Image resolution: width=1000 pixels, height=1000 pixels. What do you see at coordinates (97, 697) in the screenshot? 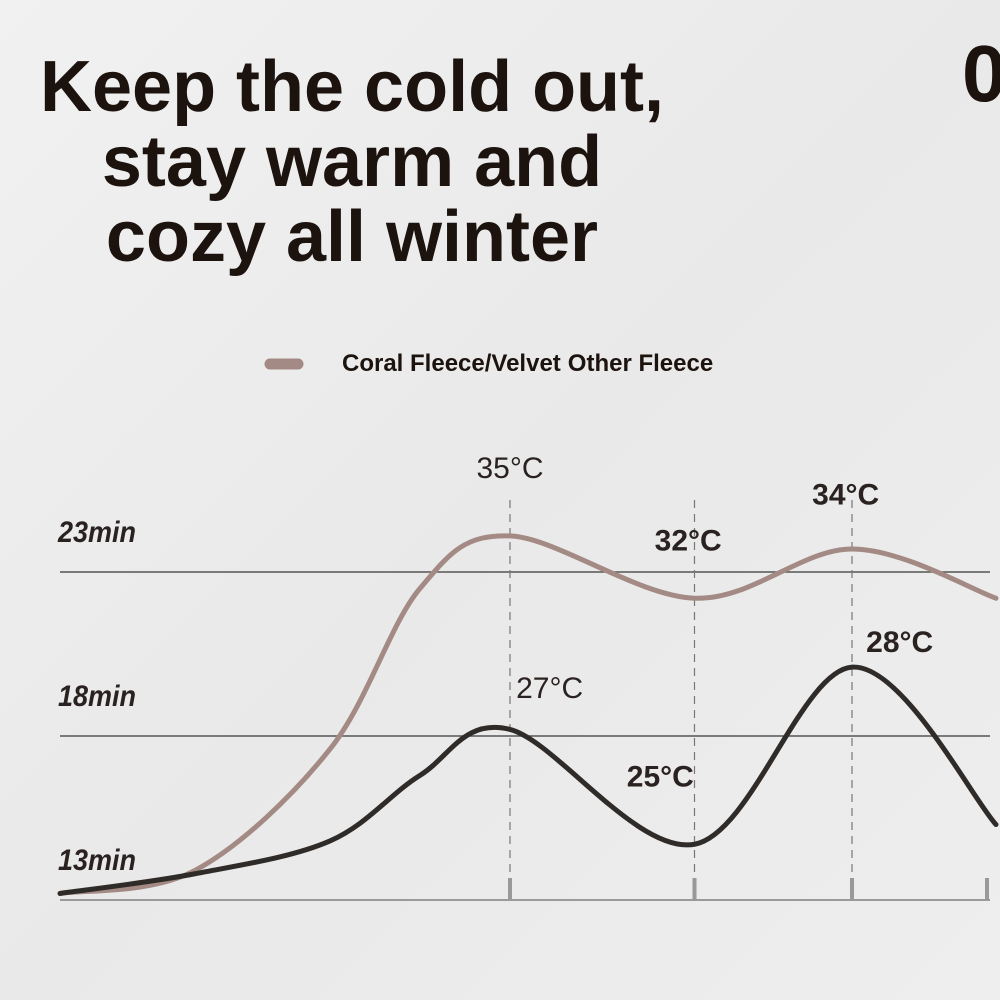
I see `y-tick-label: 18min` at bounding box center [97, 697].